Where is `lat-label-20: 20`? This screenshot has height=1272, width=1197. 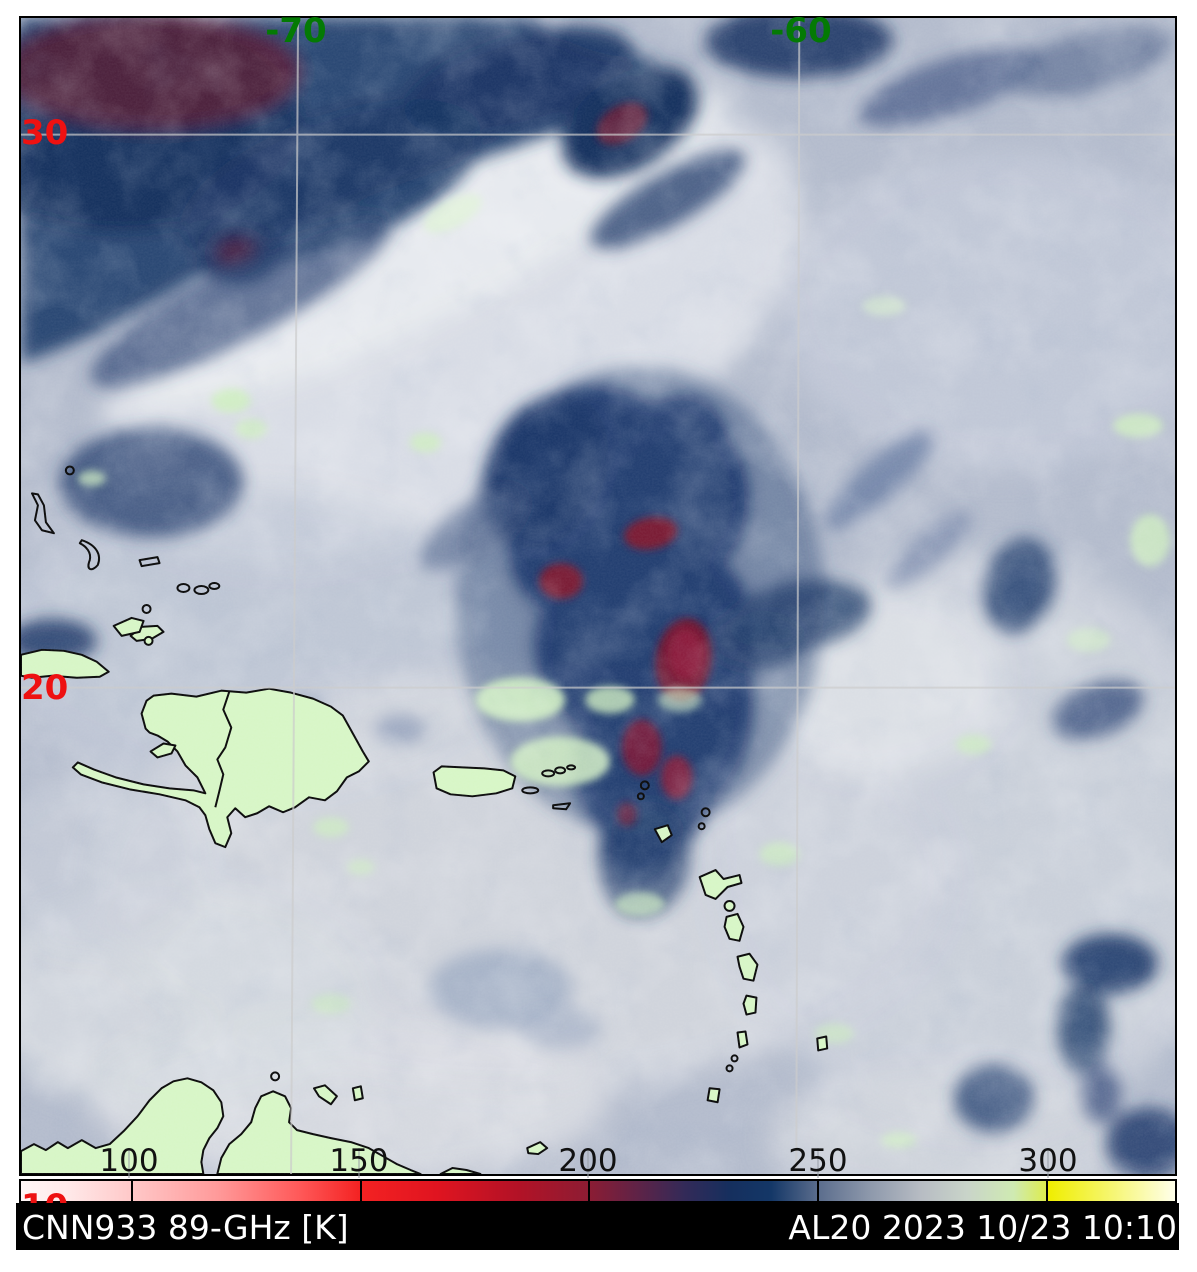
lat-label-20: 20 is located at coordinates (45, 688).